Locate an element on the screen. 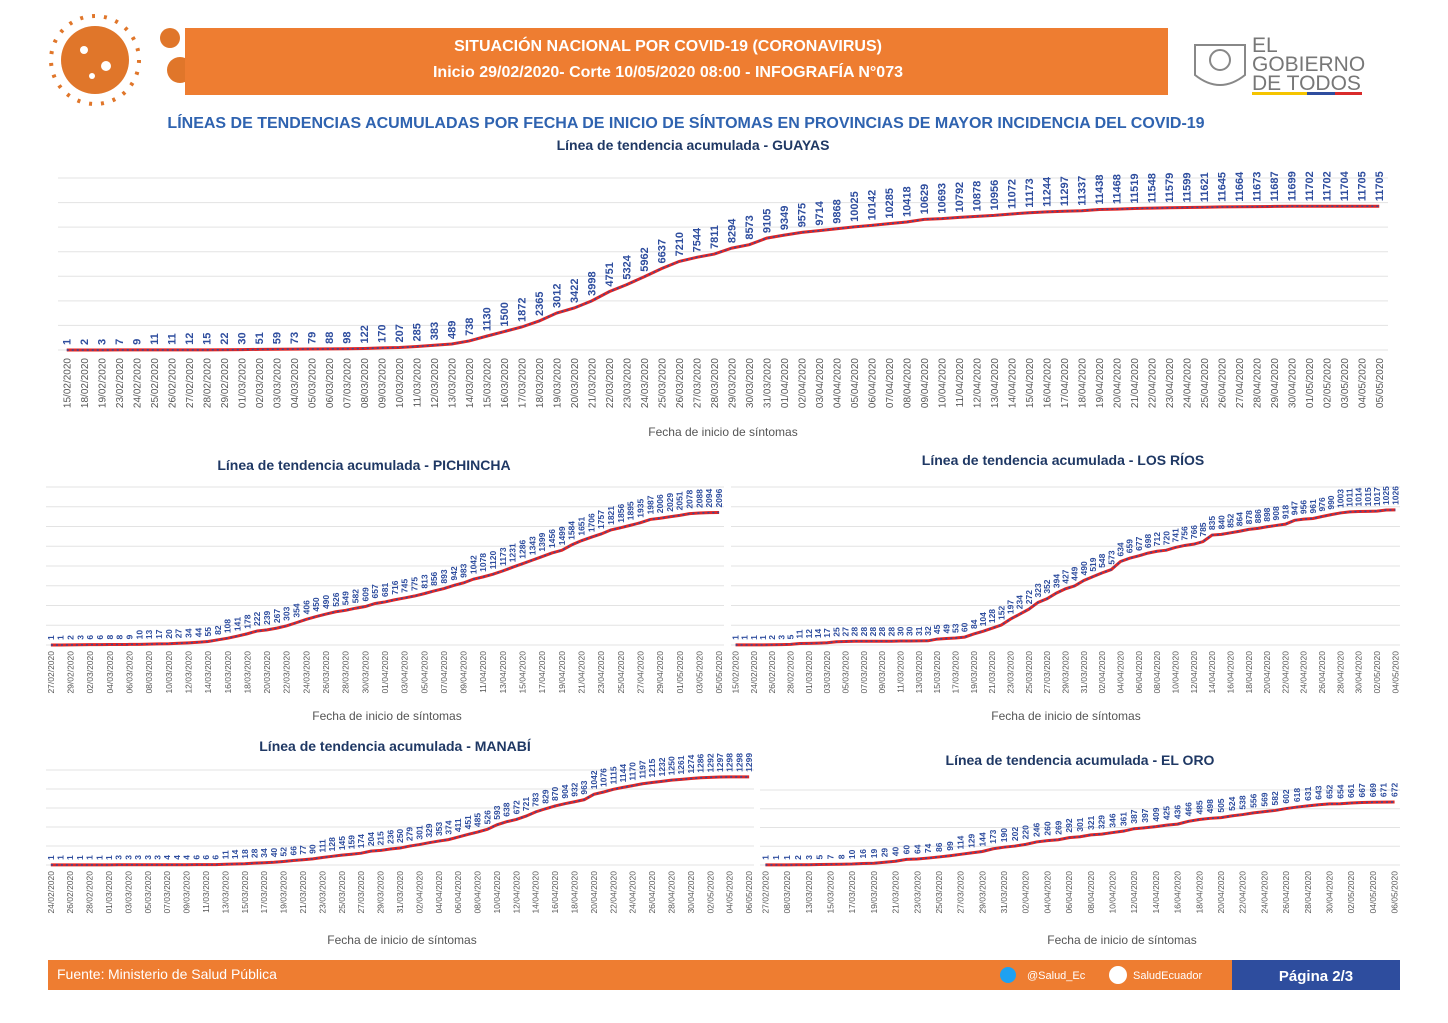 The height and width of the screenshot is (1023, 1448). data-label: 4751 is located at coordinates (610, 274).